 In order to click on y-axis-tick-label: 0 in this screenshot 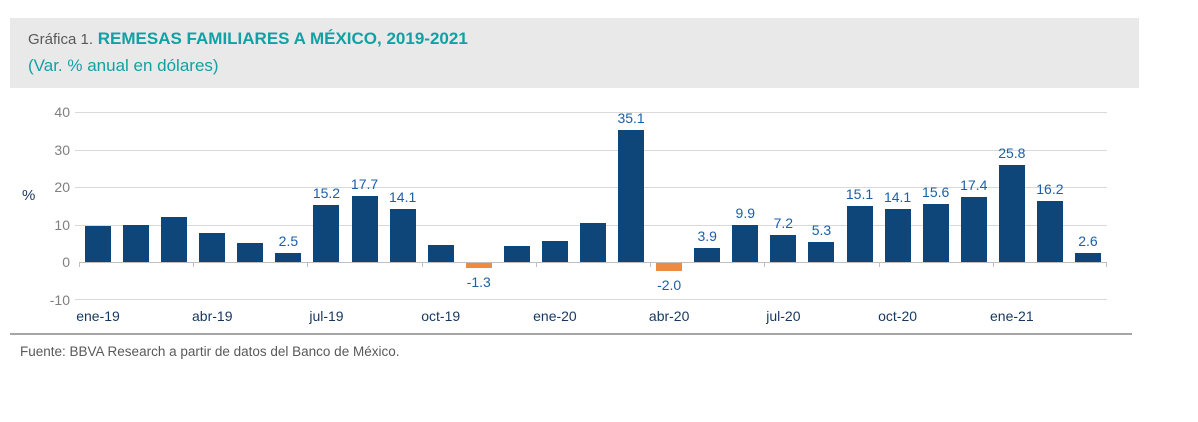, I will do `click(66, 262)`.